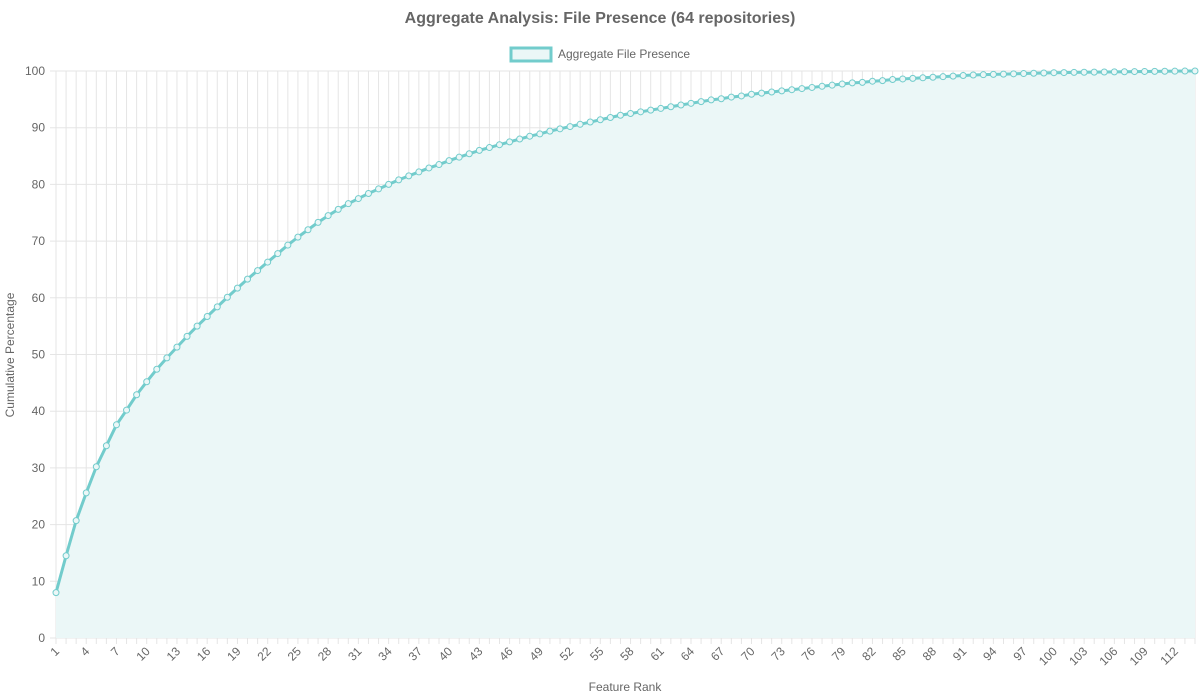 This screenshot has height=700, width=1200. I want to click on legend-label: Aggregate File Presence, so click(624, 54).